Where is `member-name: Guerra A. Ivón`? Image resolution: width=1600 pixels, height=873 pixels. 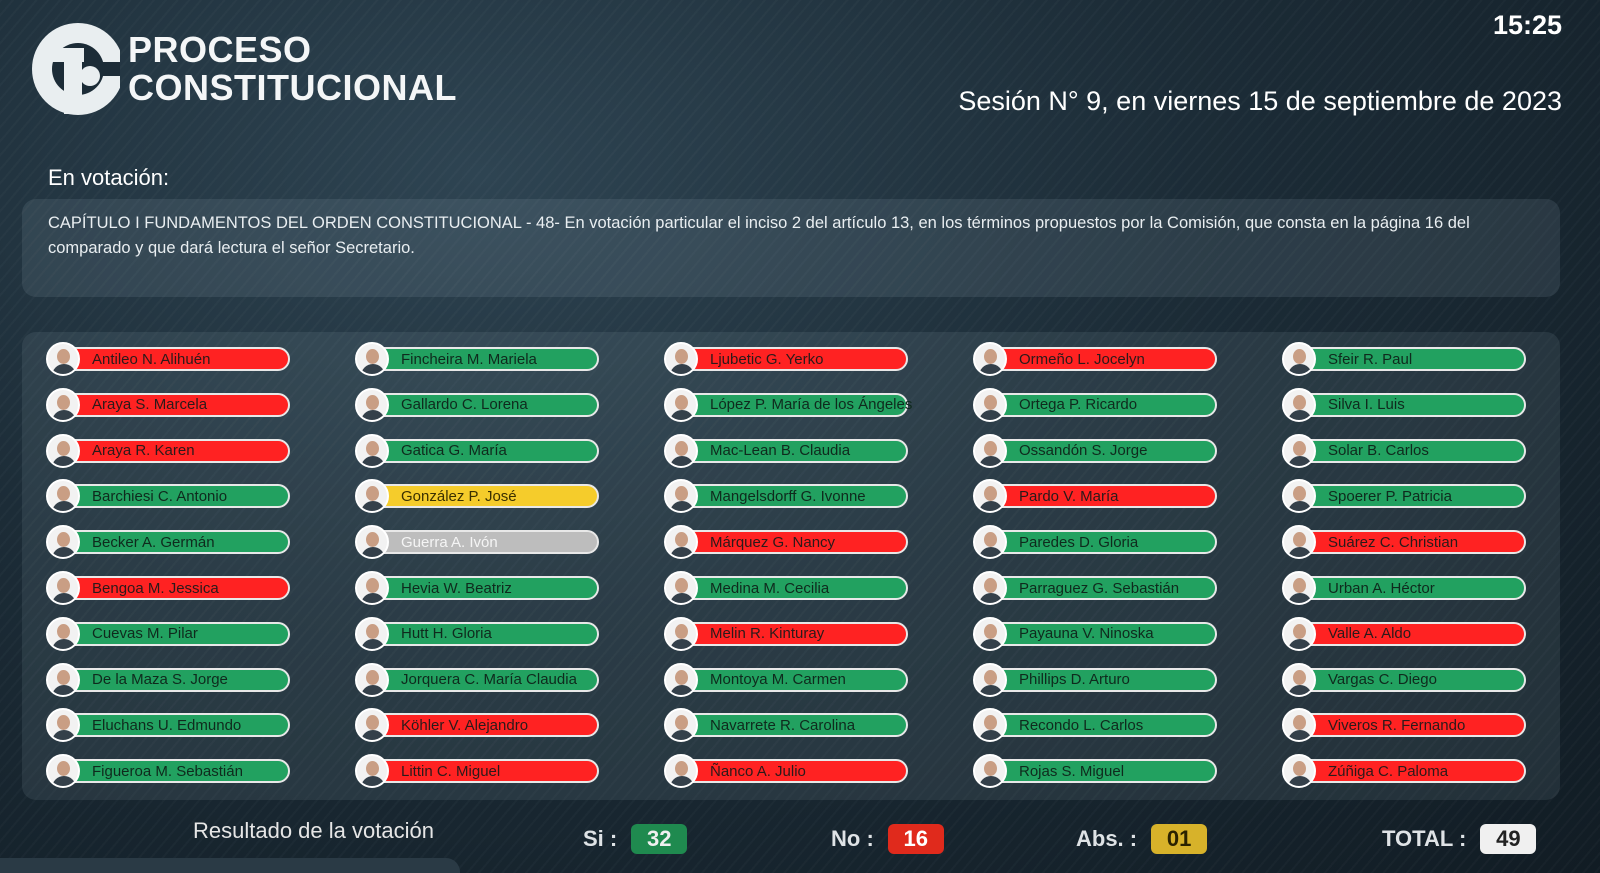 member-name: Guerra A. Ivón is located at coordinates (449, 542).